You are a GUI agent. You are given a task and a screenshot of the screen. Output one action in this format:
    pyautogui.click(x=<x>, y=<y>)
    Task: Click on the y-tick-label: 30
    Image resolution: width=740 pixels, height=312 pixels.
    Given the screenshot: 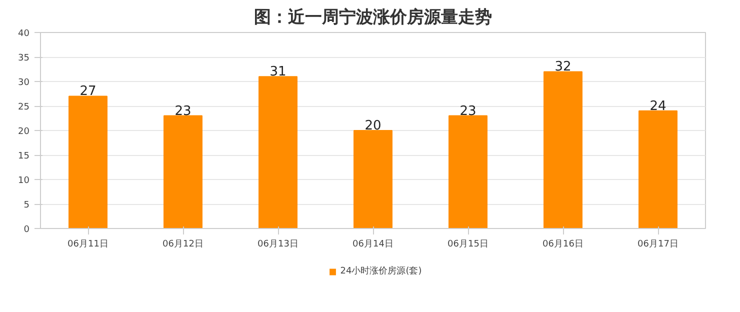 What is the action you would take?
    pyautogui.click(x=24, y=83)
    